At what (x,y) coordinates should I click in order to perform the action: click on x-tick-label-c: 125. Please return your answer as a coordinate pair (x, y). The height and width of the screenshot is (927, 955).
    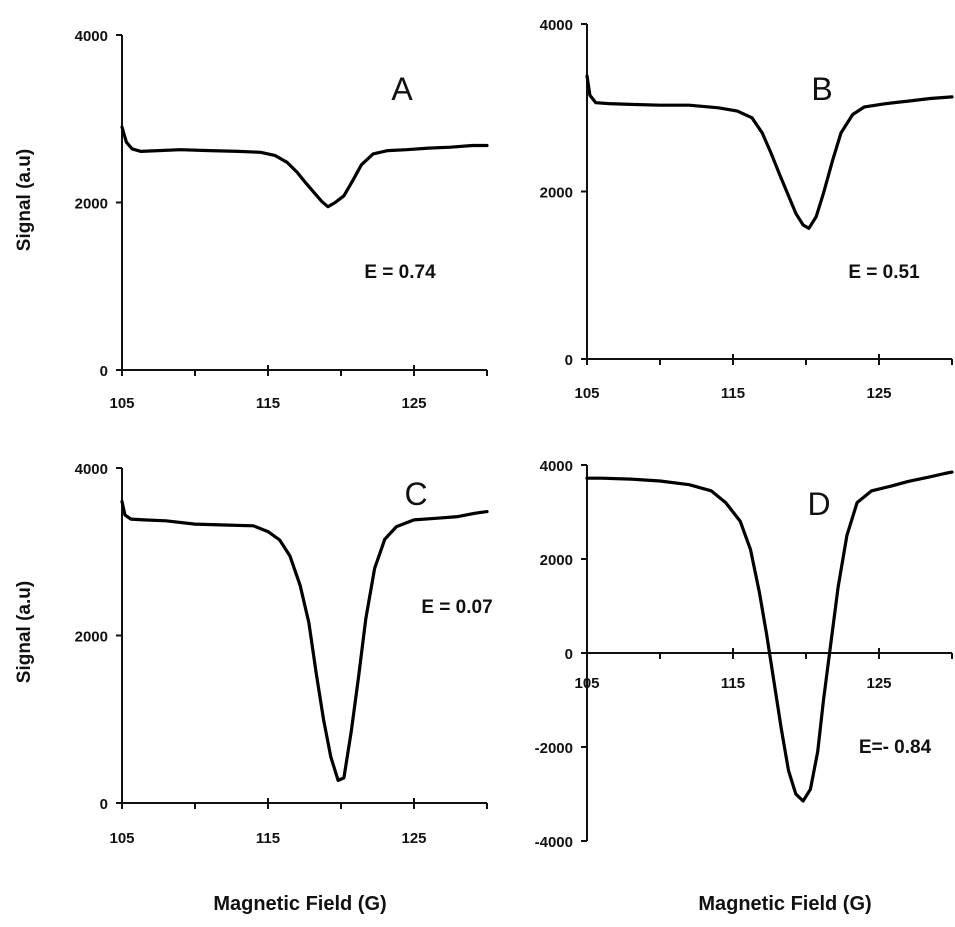
    Looking at the image, I should click on (413, 838).